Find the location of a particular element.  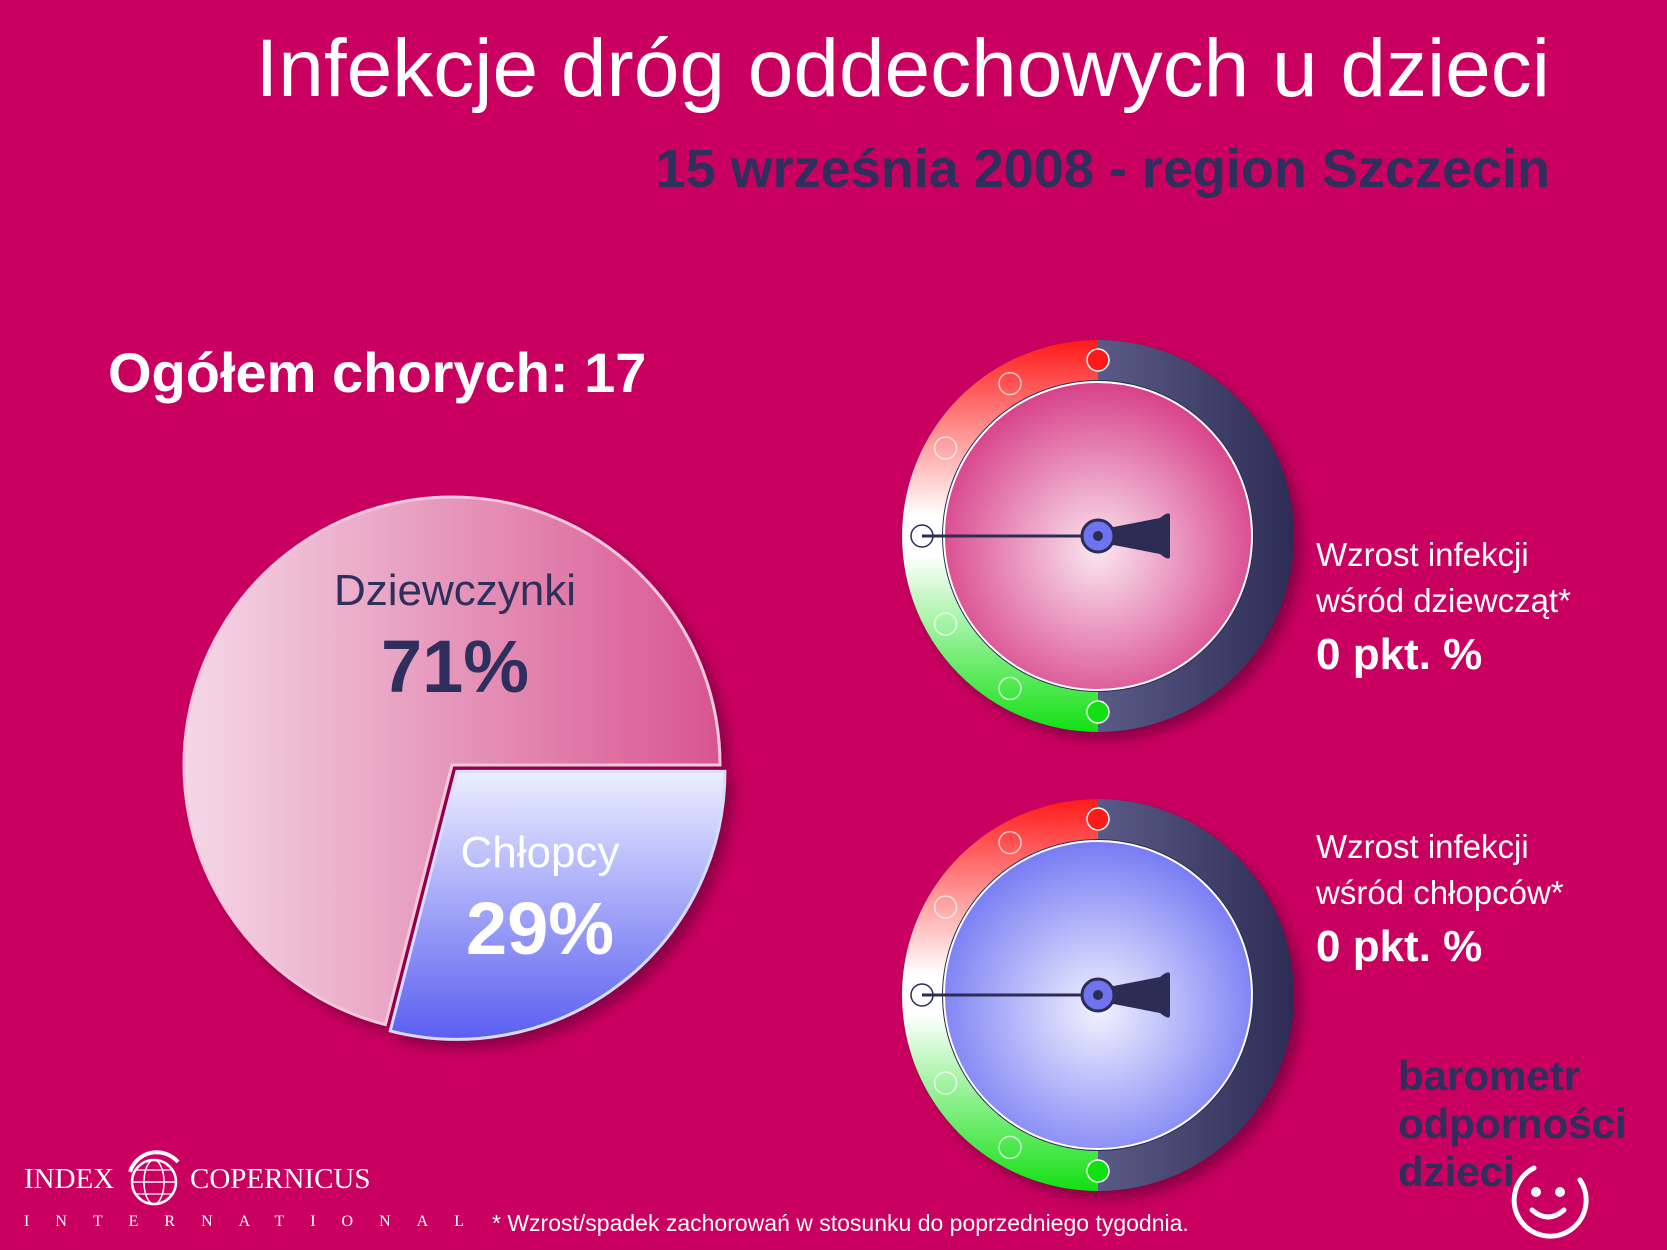

brand-line2: odporności is located at coordinates (1512, 1123).